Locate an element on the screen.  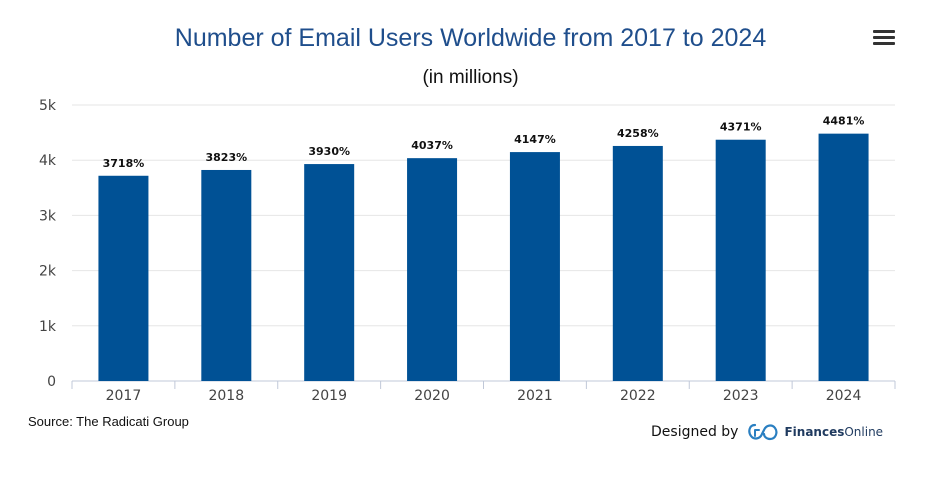
y-tick-label: 1k is located at coordinates (48, 327).